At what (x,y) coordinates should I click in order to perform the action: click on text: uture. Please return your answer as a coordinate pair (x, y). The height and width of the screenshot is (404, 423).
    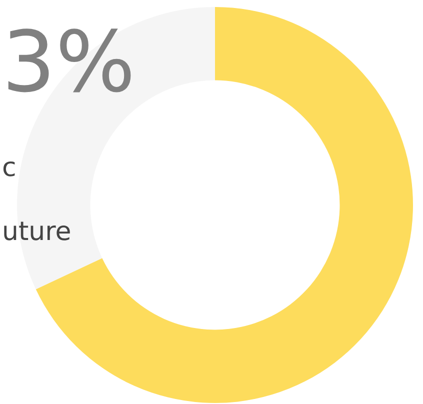
    Looking at the image, I should click on (37, 232).